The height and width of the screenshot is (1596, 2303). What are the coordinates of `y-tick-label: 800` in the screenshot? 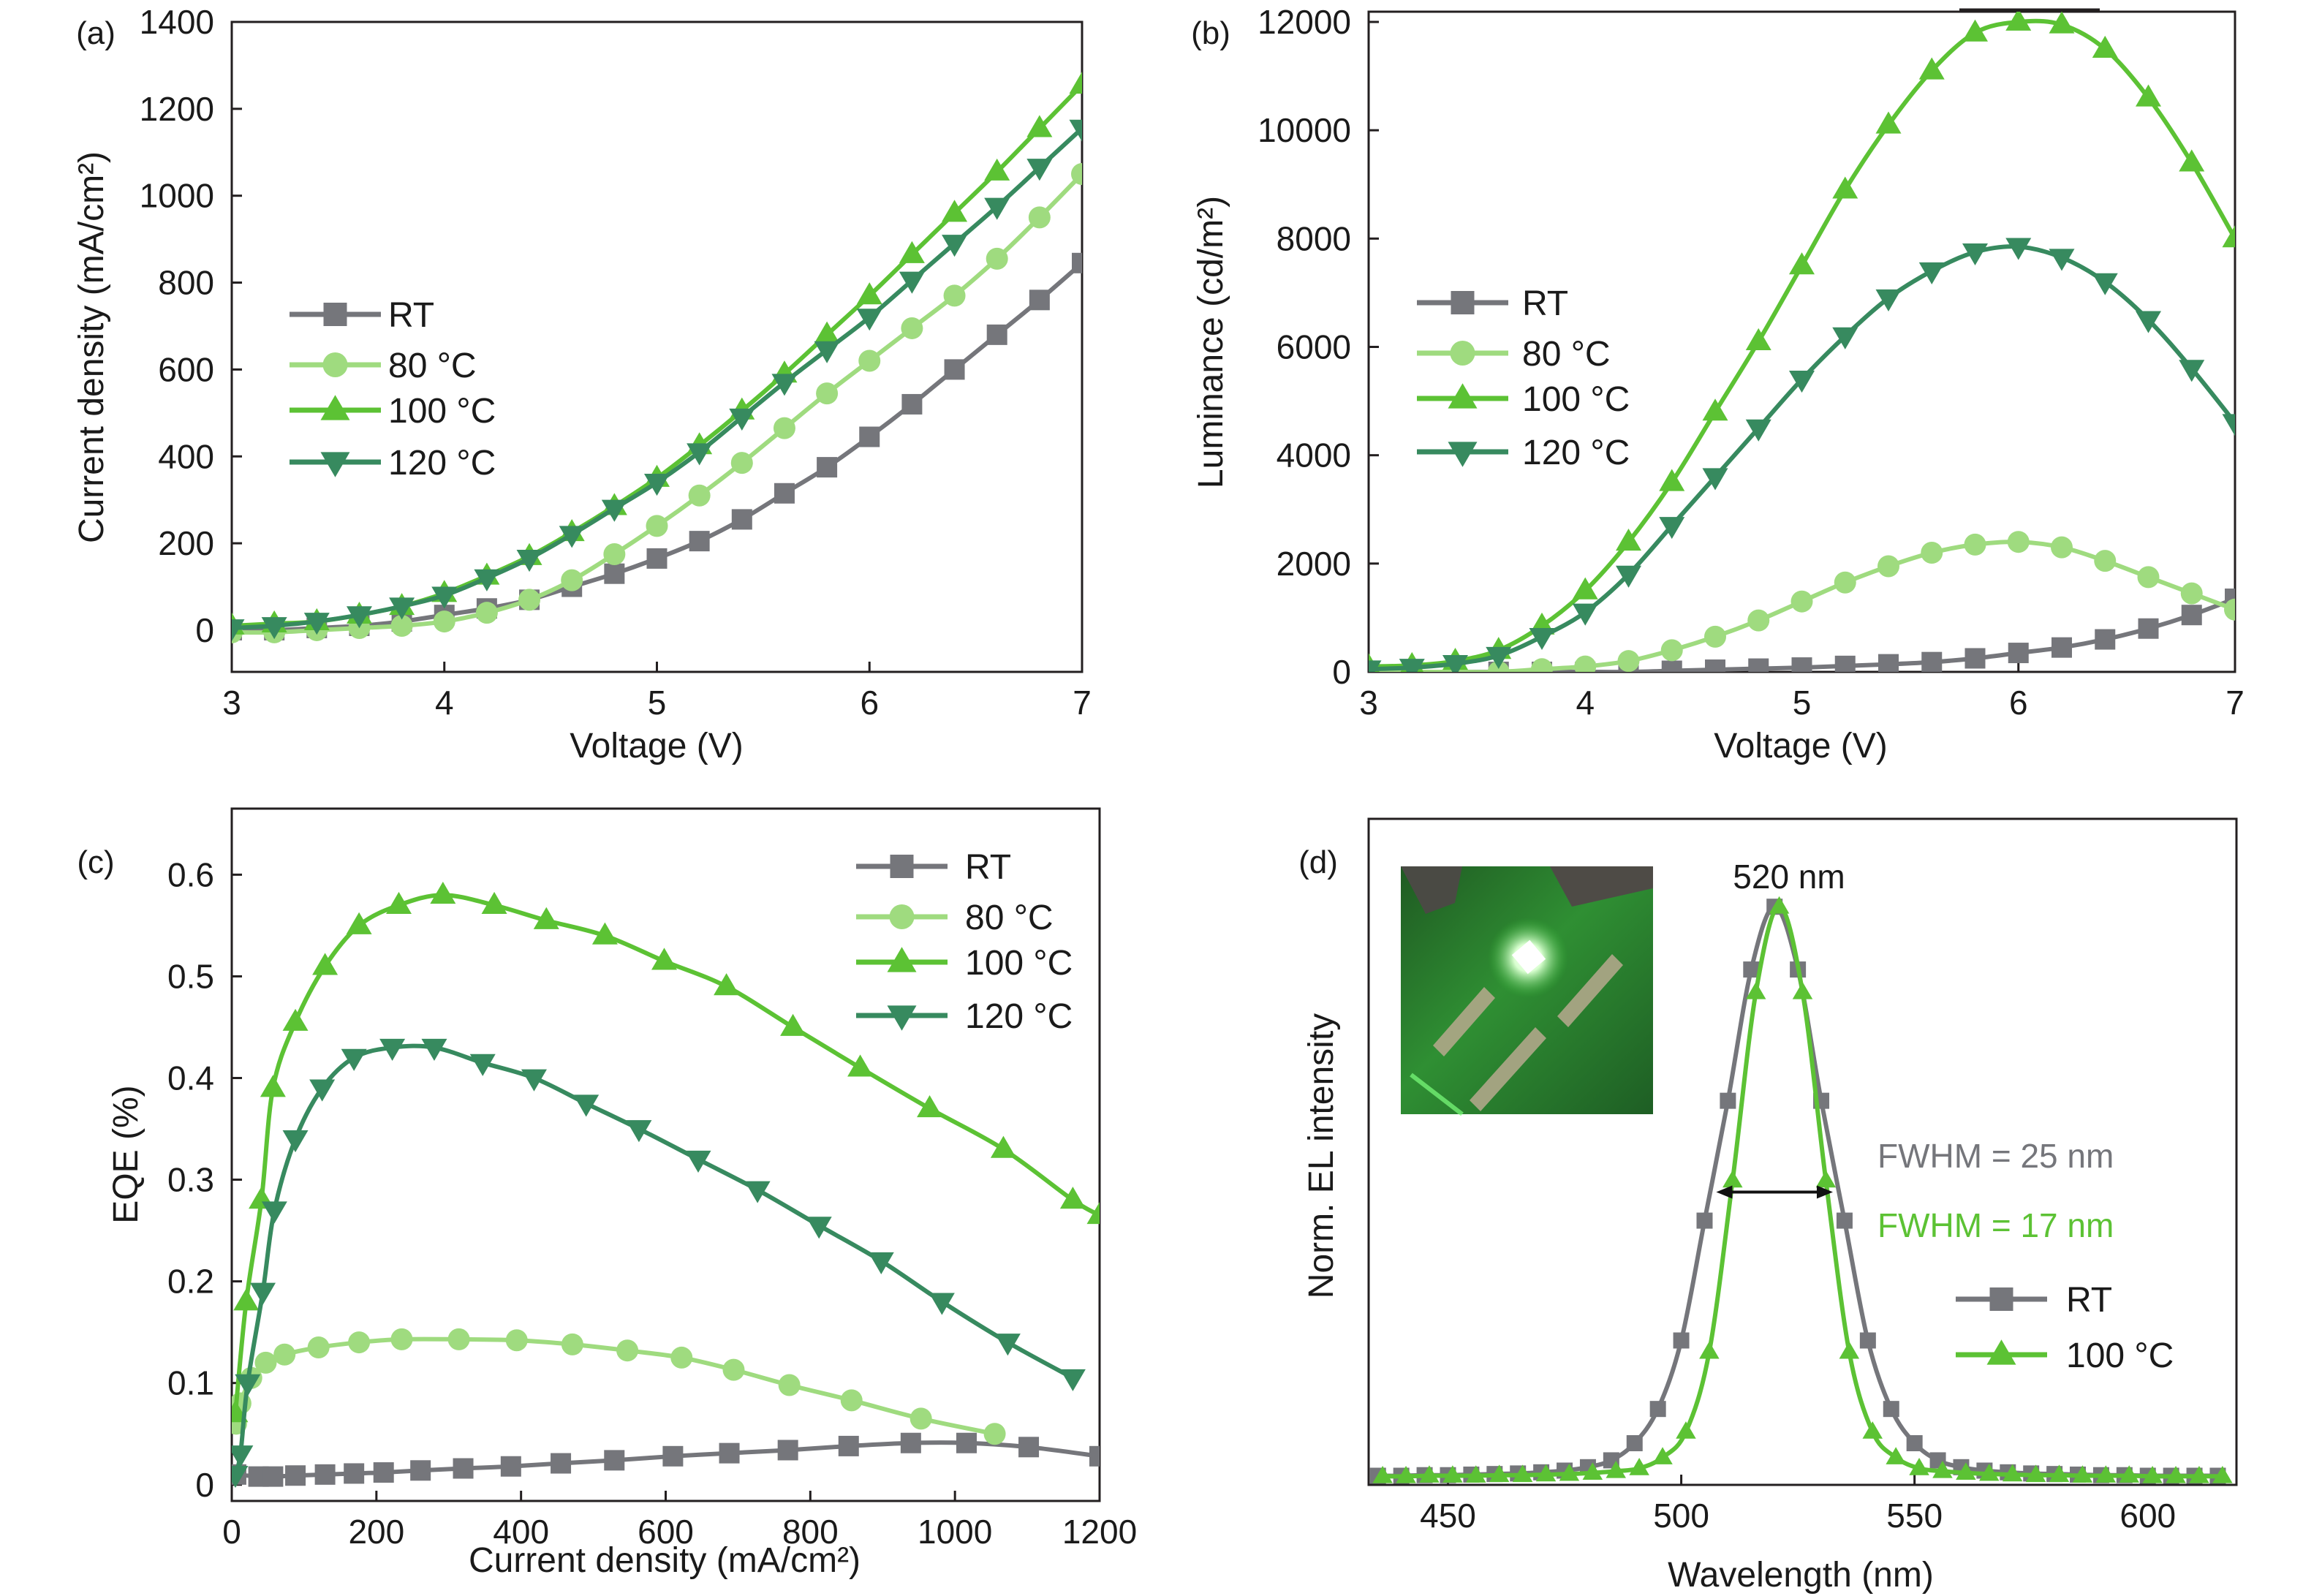 It's located at (186, 283).